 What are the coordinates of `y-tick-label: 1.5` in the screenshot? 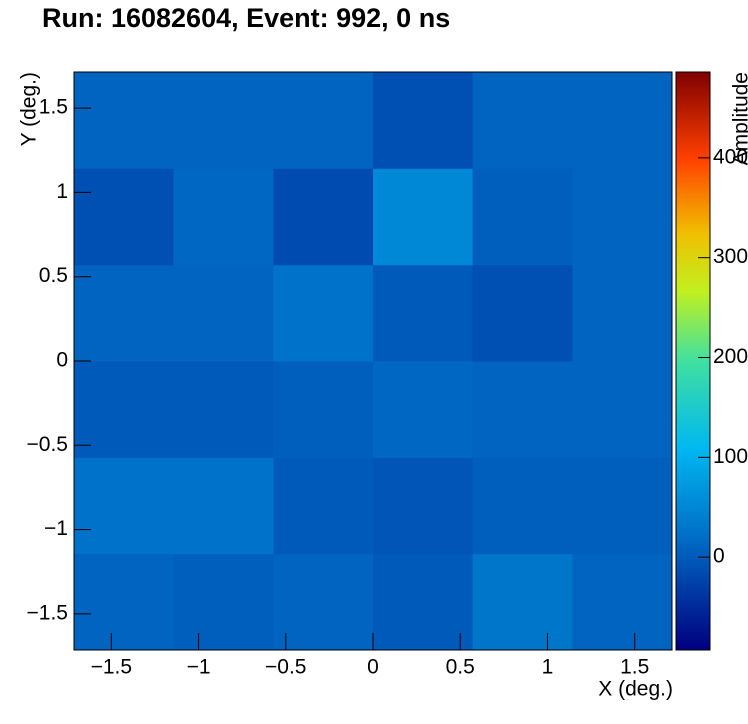 It's located at (53, 107).